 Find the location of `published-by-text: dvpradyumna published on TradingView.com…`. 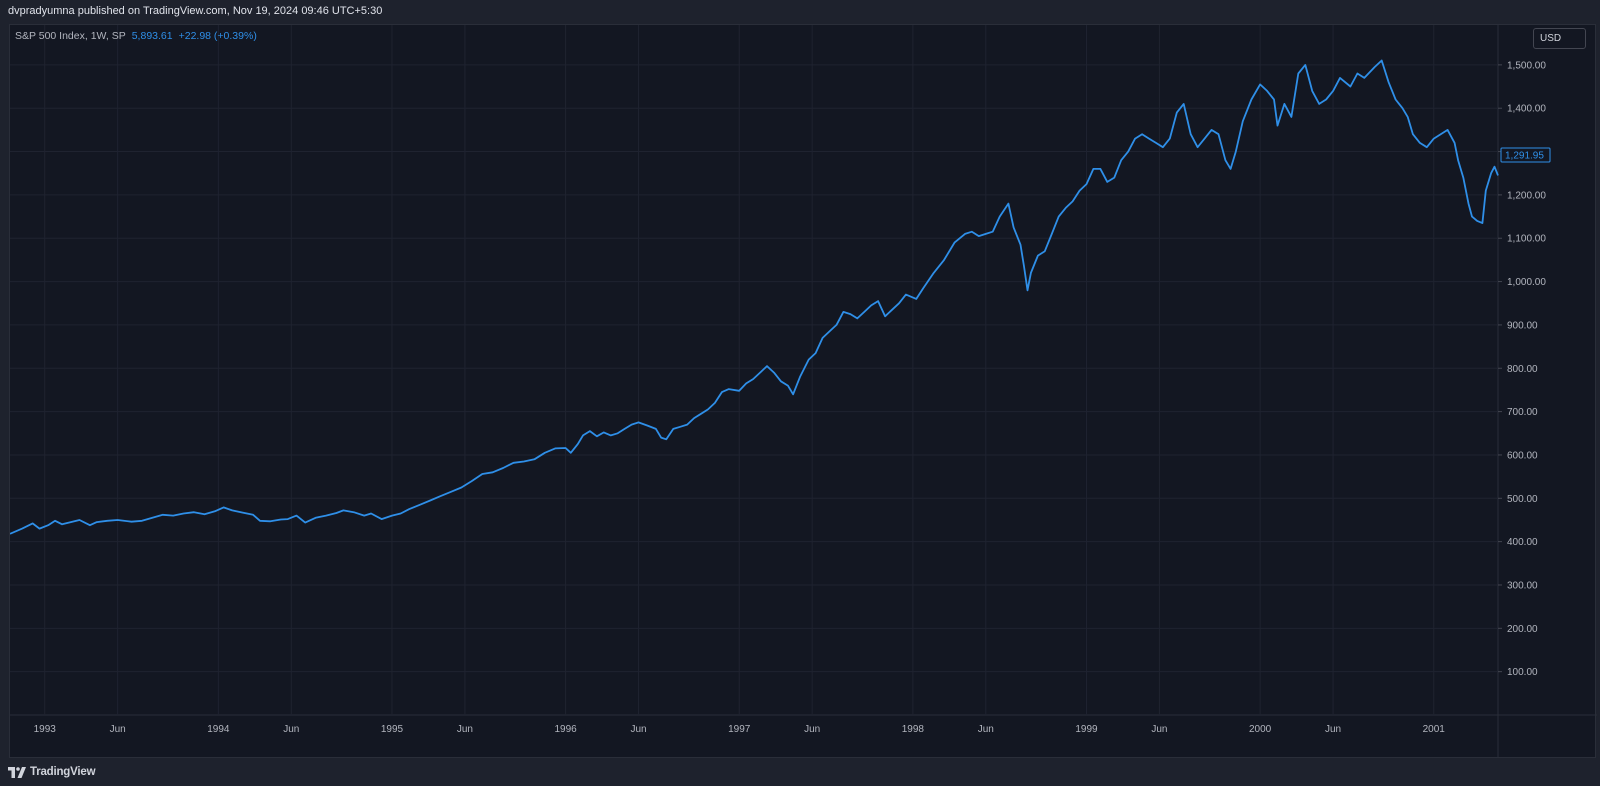

published-by-text: dvpradyumna published on TradingView.com… is located at coordinates (195, 11).